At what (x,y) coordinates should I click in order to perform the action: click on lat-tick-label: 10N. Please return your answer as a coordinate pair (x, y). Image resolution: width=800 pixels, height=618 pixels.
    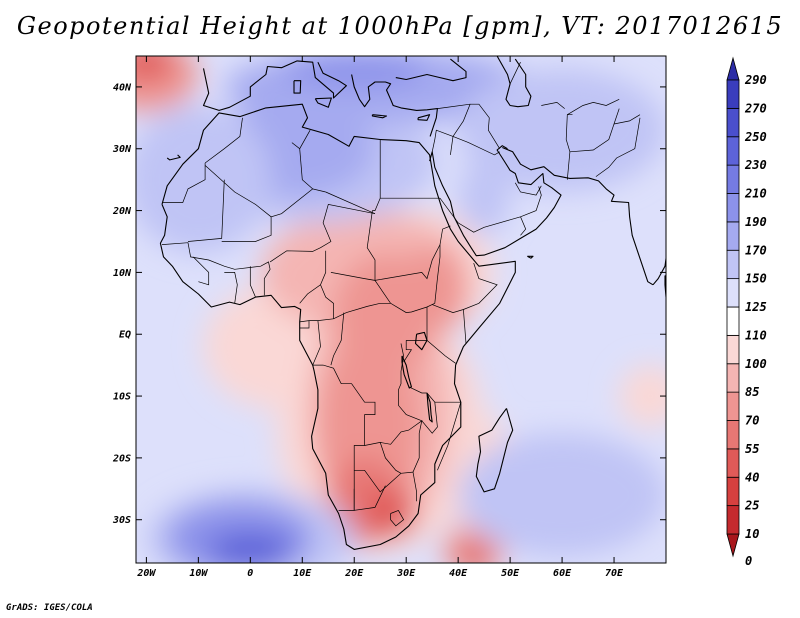
    Looking at the image, I should click on (122, 273).